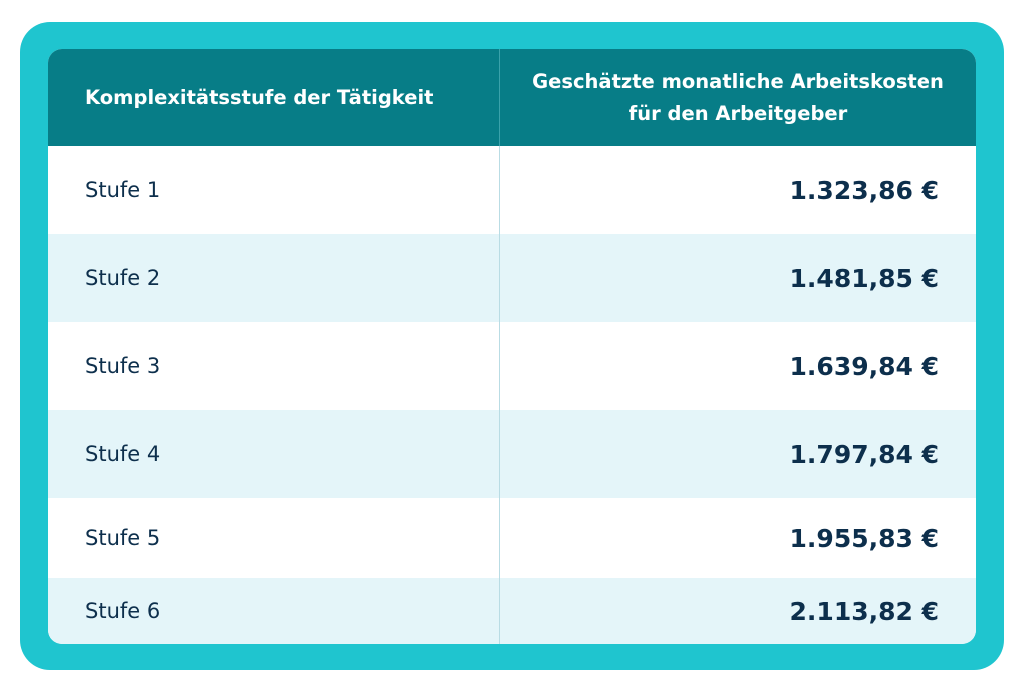 The height and width of the screenshot is (683, 1024). Describe the element at coordinates (738, 81) in the screenshot. I see `header-monthly-cost-line1: Geschätzte monatliche Arbeitskosten` at that location.